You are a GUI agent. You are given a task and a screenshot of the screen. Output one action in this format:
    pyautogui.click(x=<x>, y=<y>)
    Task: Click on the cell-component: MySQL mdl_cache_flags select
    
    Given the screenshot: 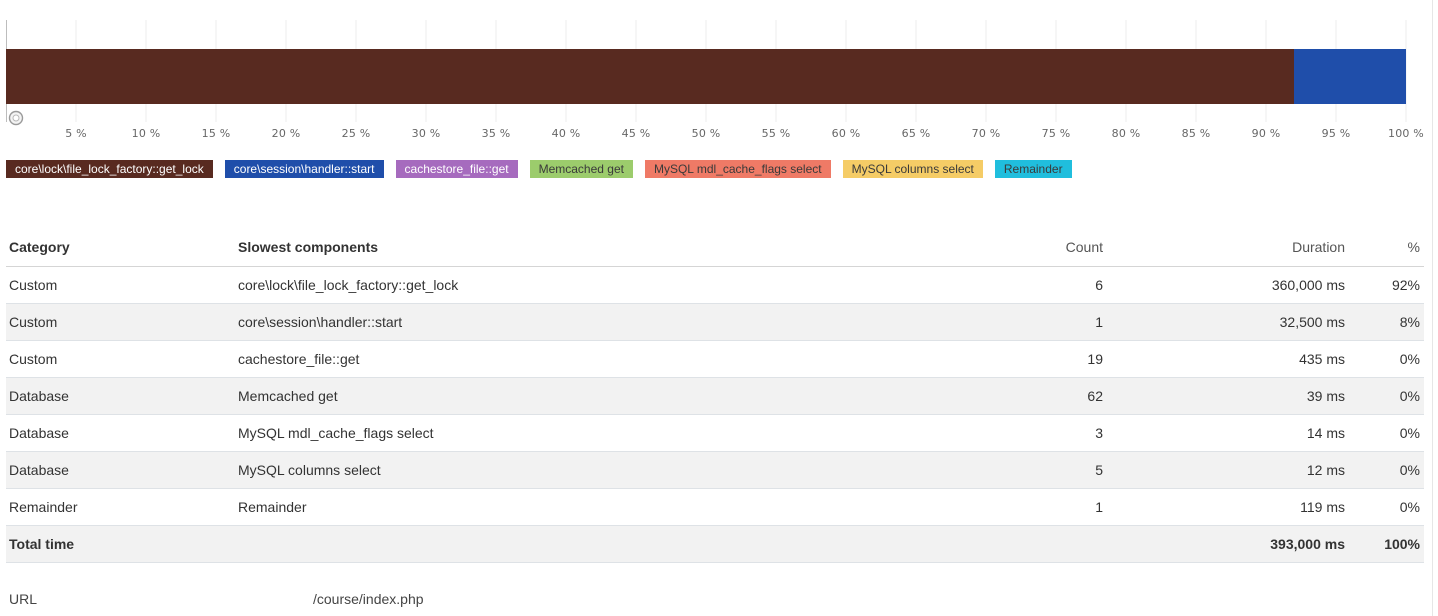 What is the action you would take?
    pyautogui.click(x=615, y=433)
    